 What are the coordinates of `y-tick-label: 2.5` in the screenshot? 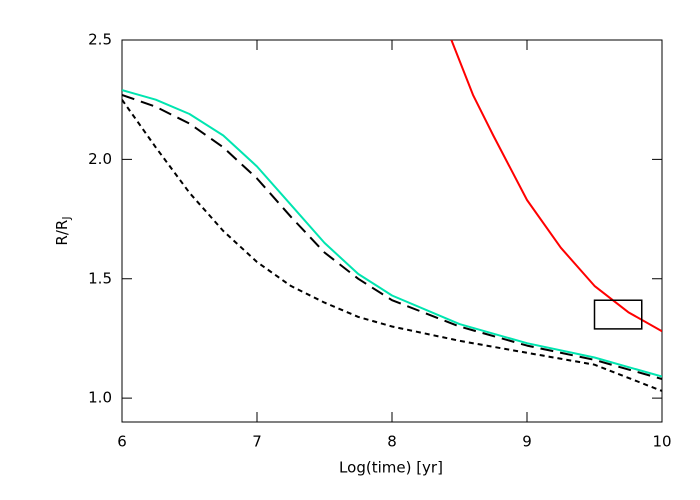 It's located at (100, 40).